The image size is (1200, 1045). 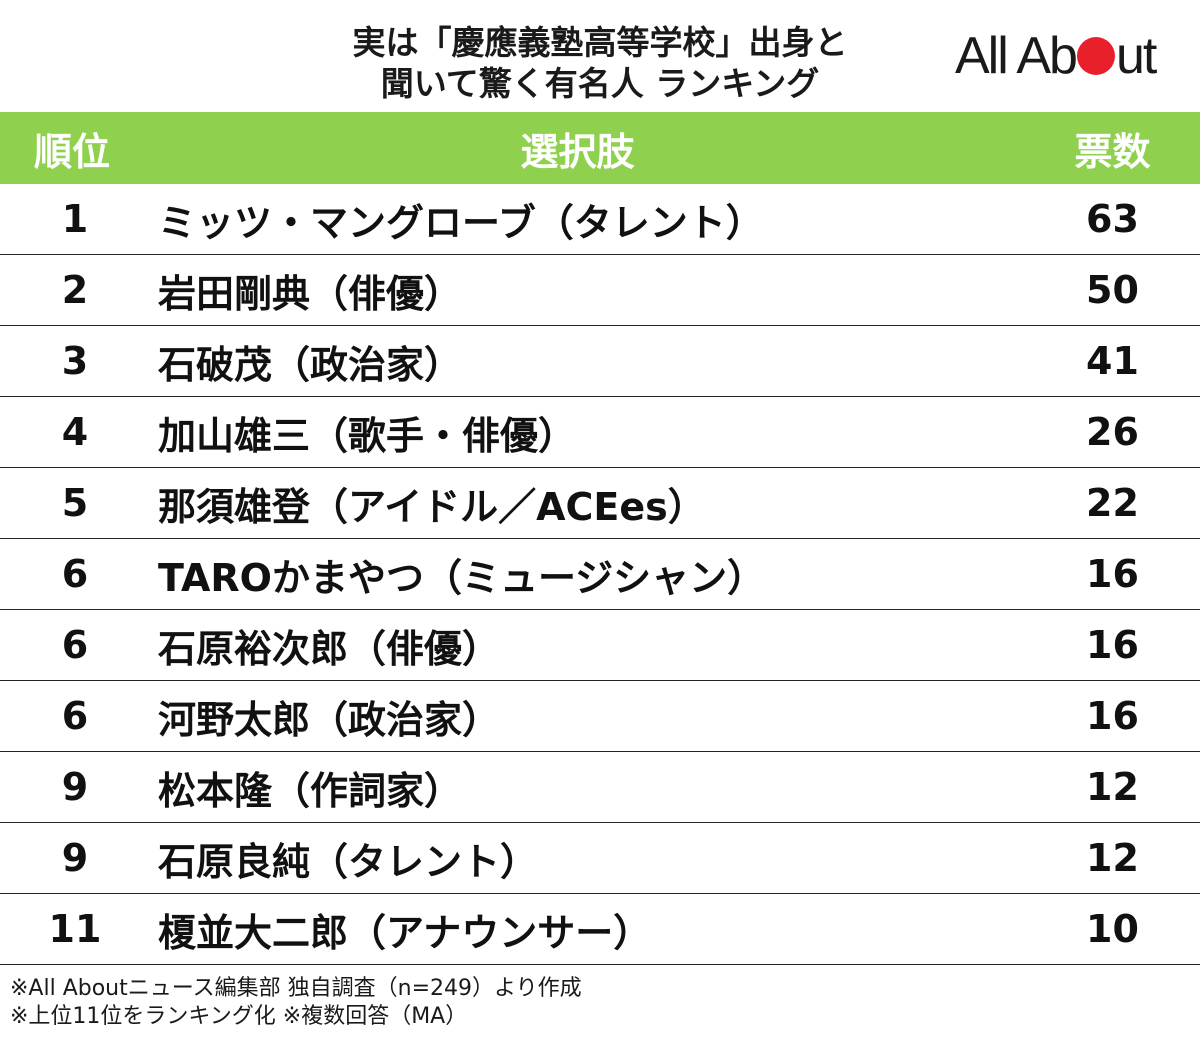 I want to click on option-cell: 岩田剛典（俳優）, so click(x=310, y=293).